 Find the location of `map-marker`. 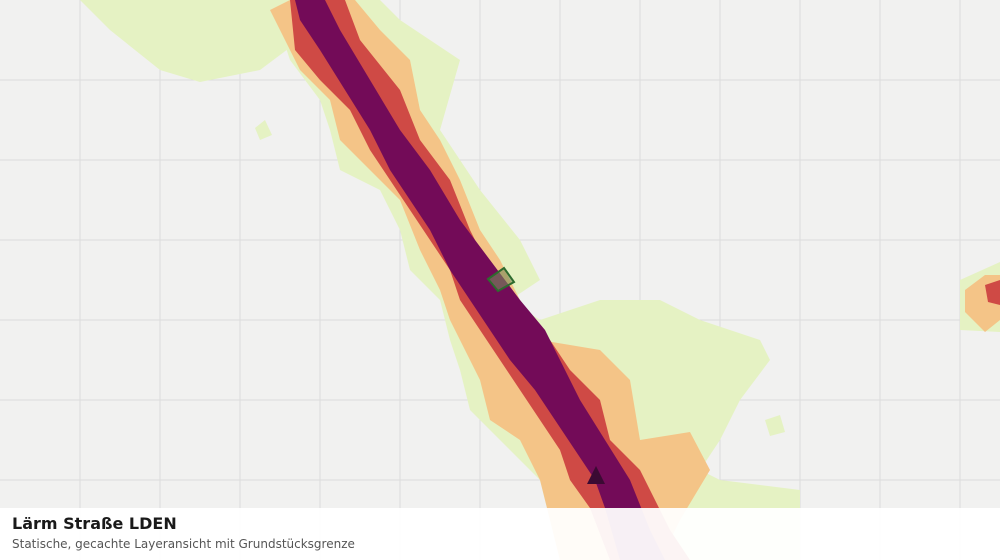

map-marker is located at coordinates (596, 475).